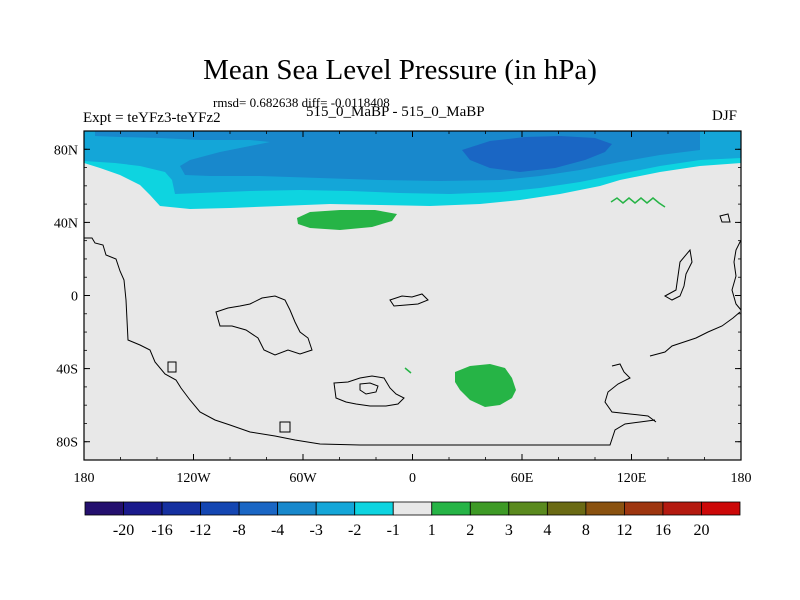 The image size is (800, 600). Describe the element at coordinates (193, 478) in the screenshot. I see `lon-tick-label: 120W` at that location.